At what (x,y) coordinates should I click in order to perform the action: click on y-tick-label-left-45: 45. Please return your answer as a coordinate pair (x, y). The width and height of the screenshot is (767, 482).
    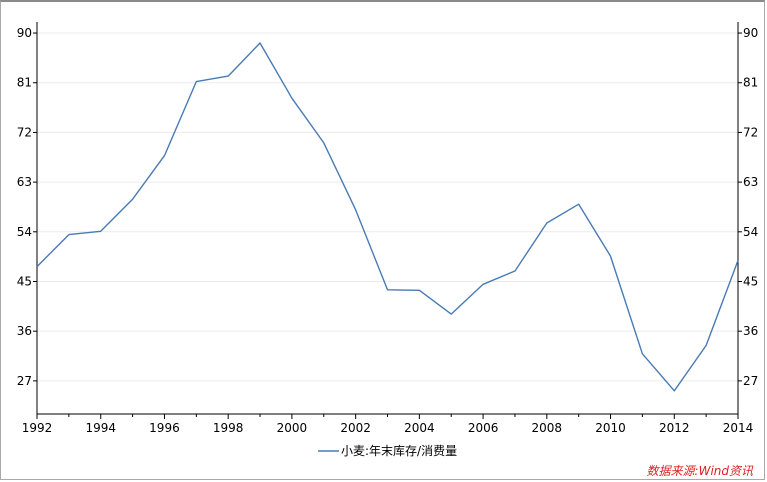
    Looking at the image, I should click on (24, 281).